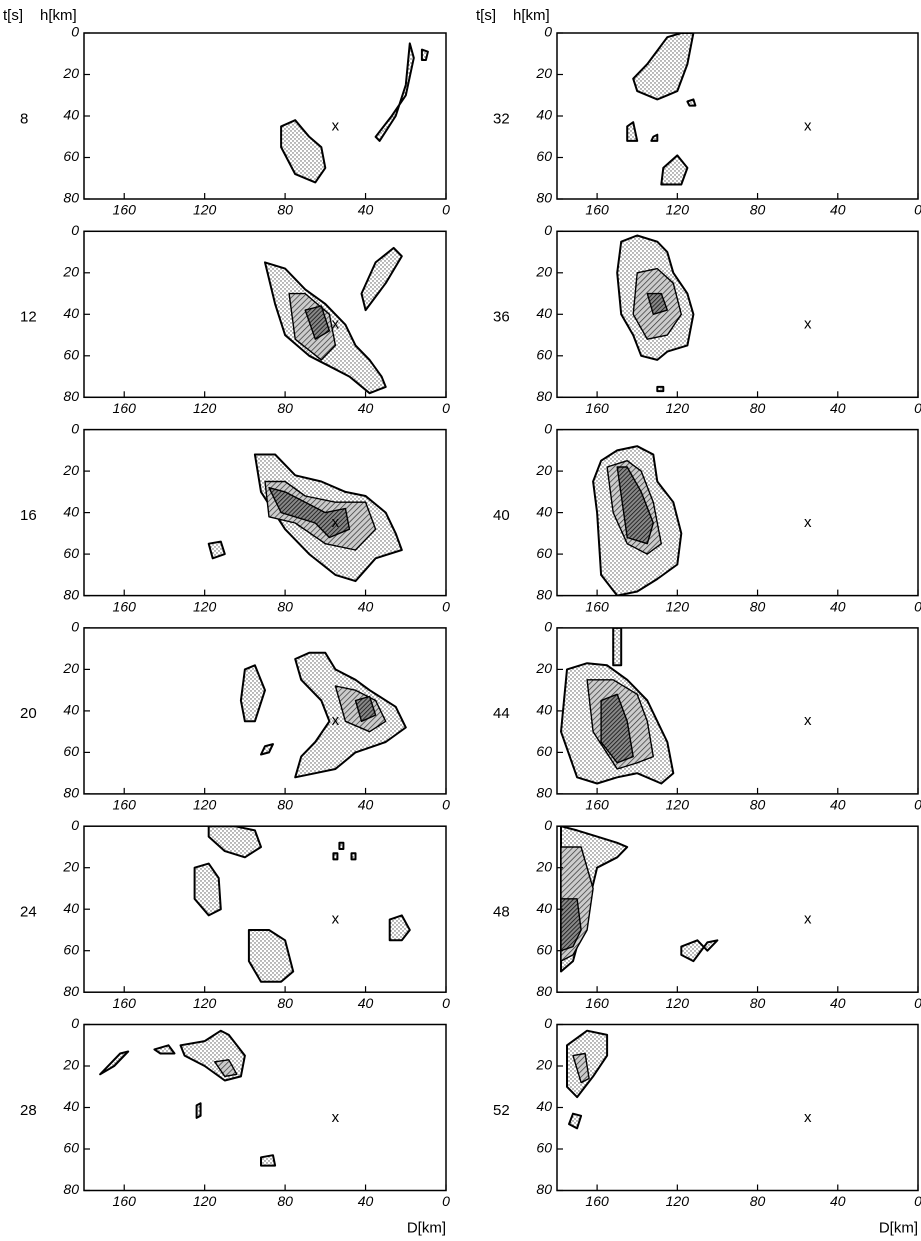  What do you see at coordinates (698, 112) in the screenshot?
I see `panel: 160 120 80 40 0 0 20 40 60 80 32 x t[s] h[km]` at bounding box center [698, 112].